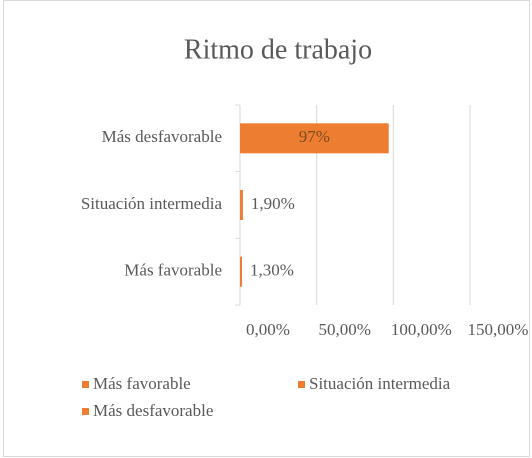 Image resolution: width=532 pixels, height=458 pixels. I want to click on chart-title: Ritmo de trabajo, so click(278, 49).